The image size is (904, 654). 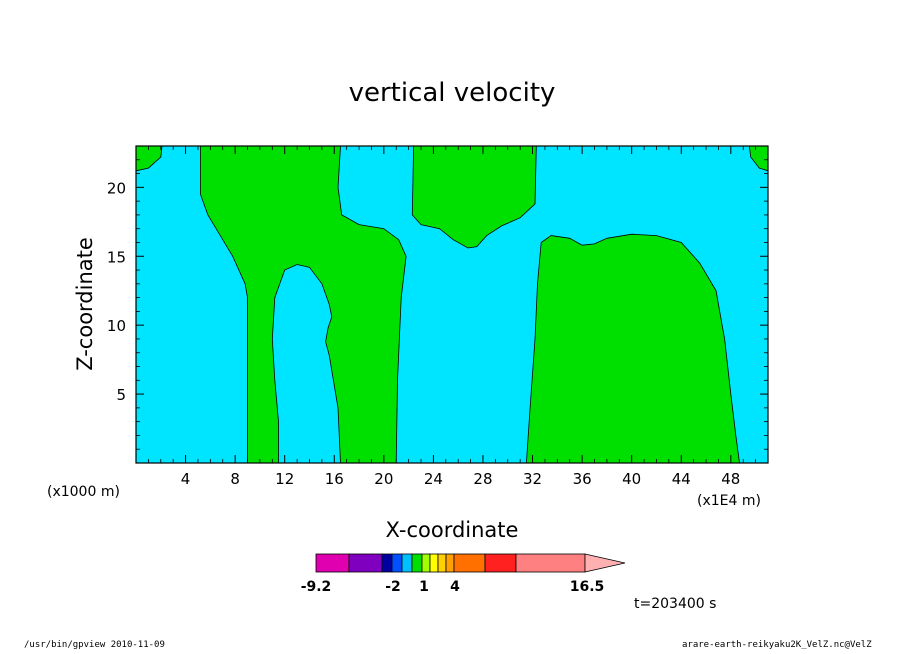 I want to click on y-axis-label: Z-coordinate, so click(x=85, y=304).